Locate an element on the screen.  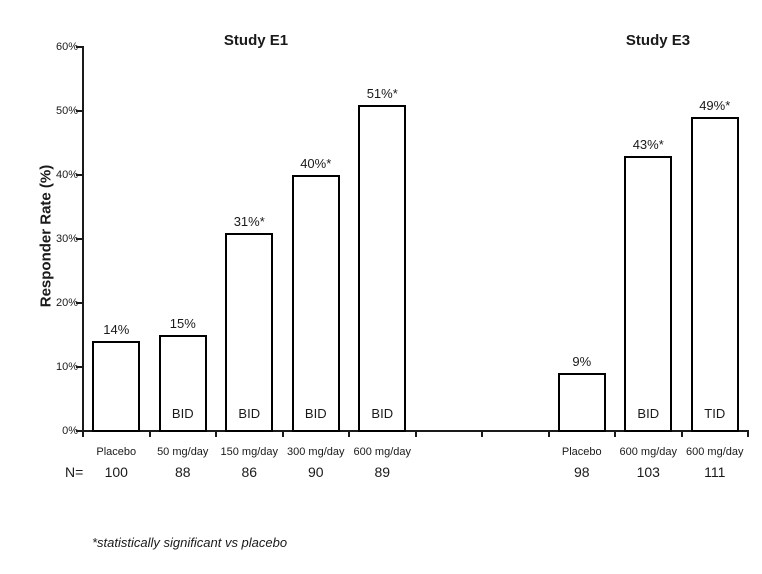
n-count-value: 86 is located at coordinates (249, 472).